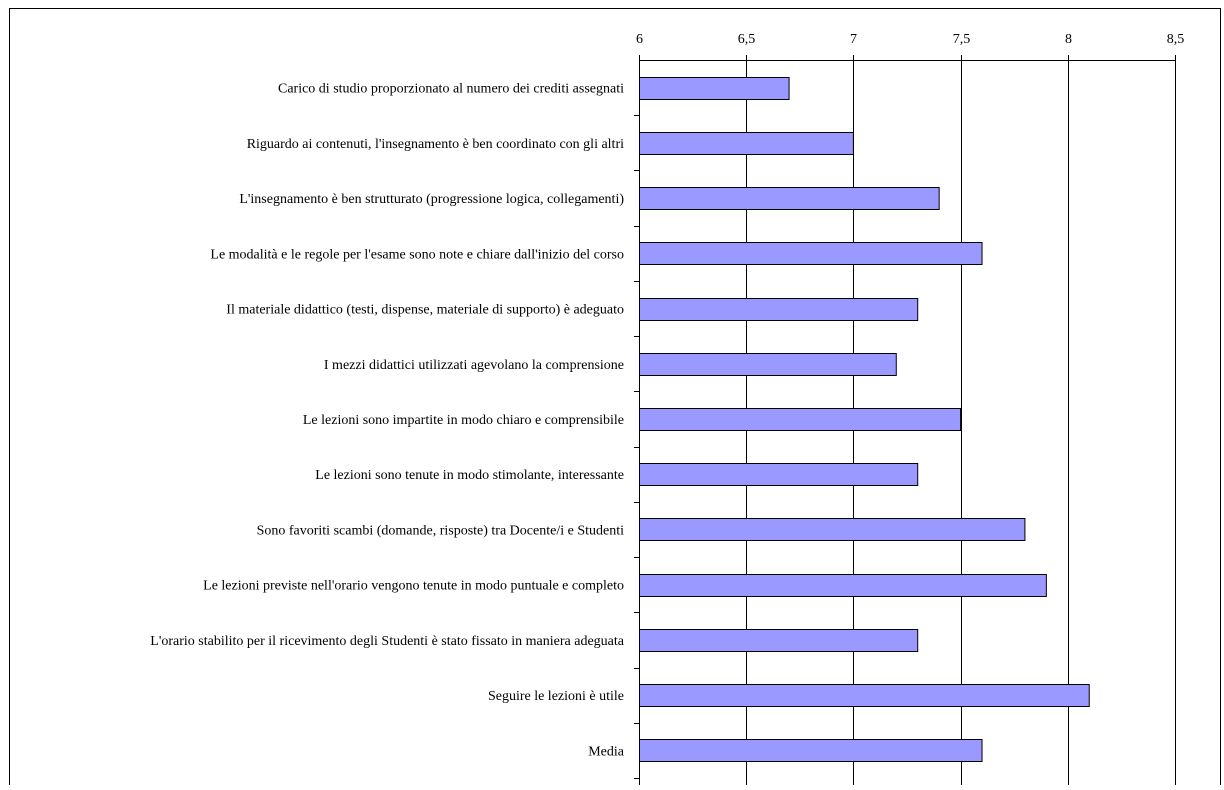  I want to click on category-label: Seguire le lezioni è utile, so click(556, 696).